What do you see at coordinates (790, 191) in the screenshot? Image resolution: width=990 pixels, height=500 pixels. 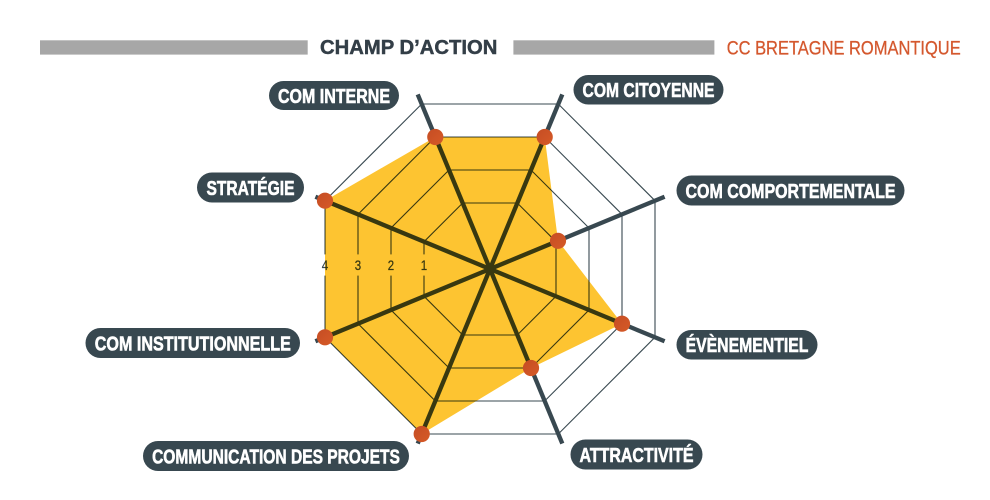 I see `svg-text: COM COMPORTEMENTALE` at bounding box center [790, 191].